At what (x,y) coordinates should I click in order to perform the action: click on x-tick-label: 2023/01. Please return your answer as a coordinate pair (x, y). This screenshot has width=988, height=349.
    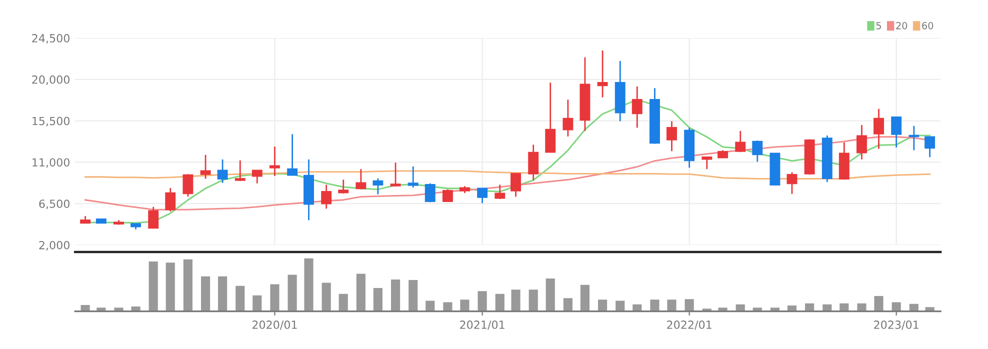
    Looking at the image, I should click on (896, 325).